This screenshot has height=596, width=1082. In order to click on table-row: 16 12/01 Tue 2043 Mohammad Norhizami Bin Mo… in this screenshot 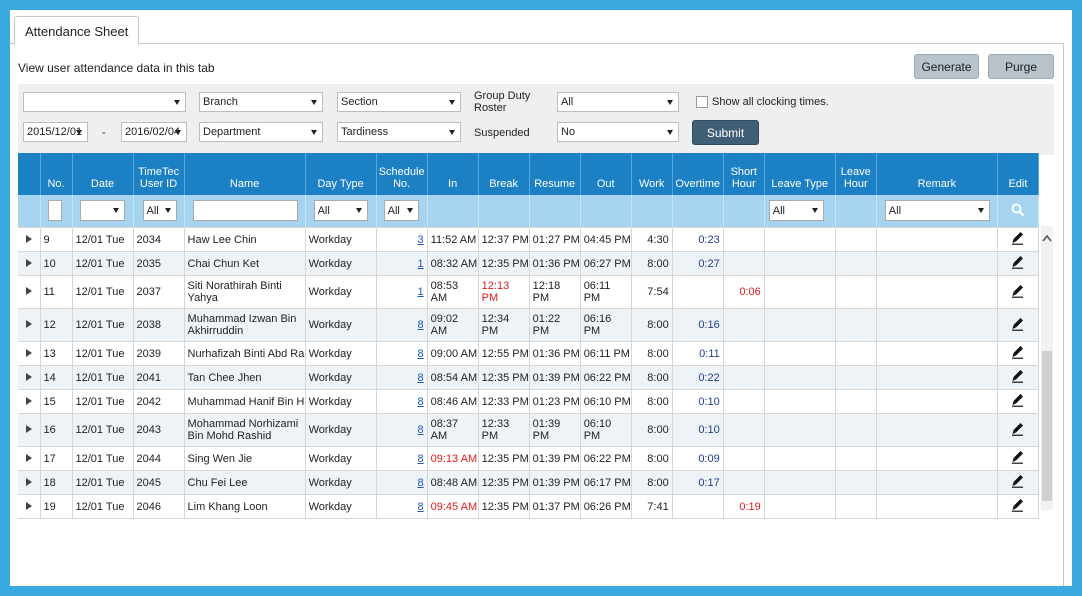, I will do `click(529, 430)`.